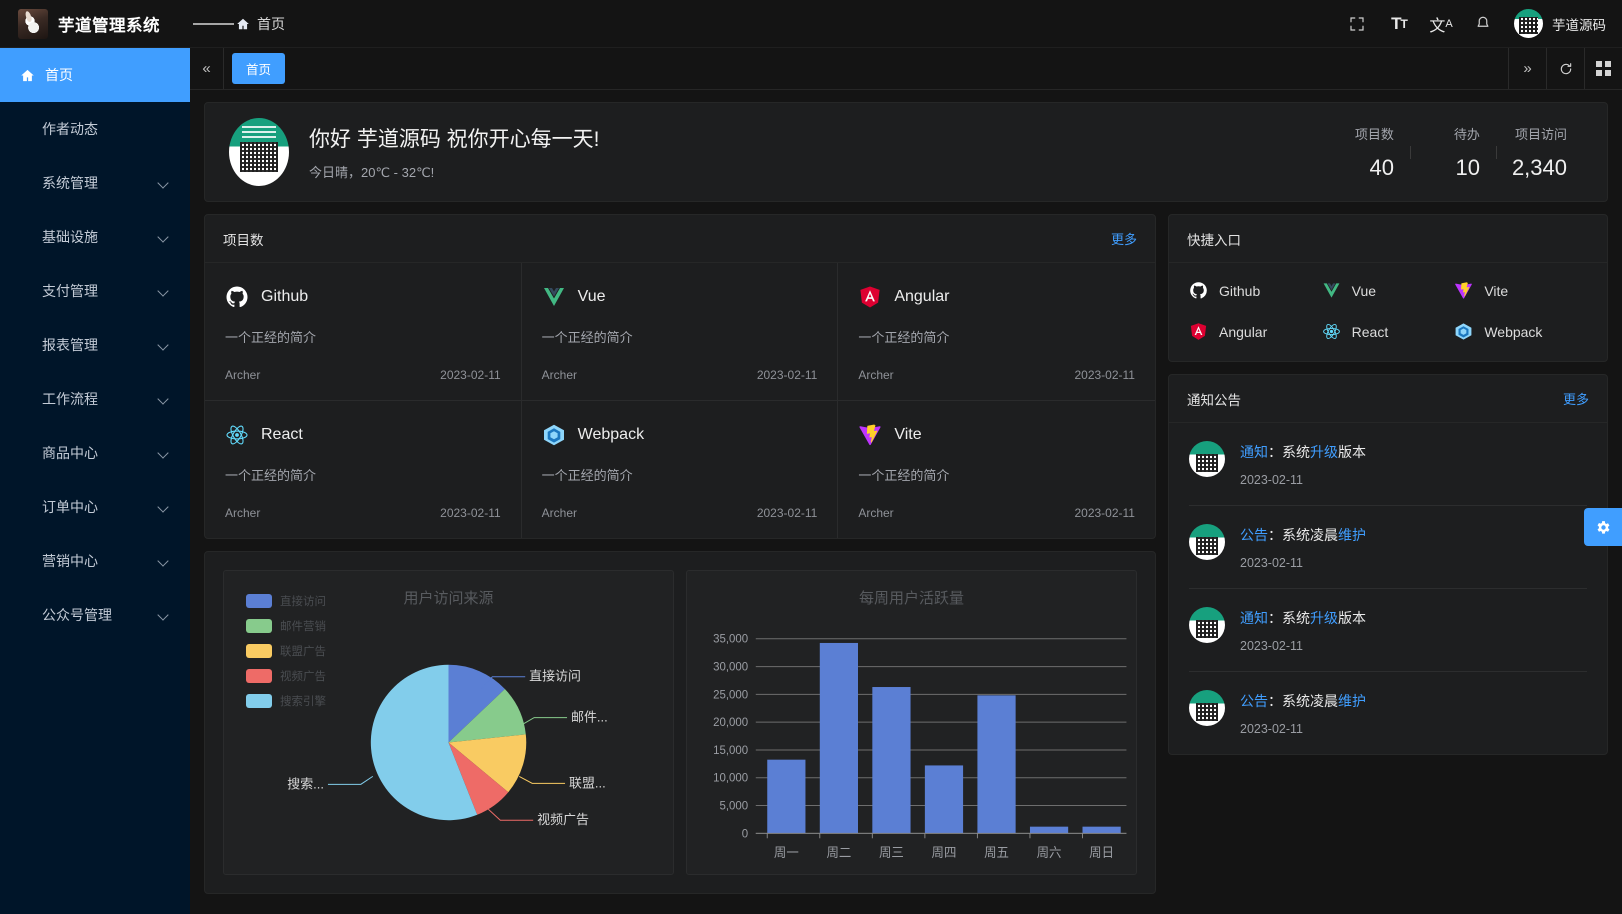 Image resolution: width=1622 pixels, height=914 pixels. Describe the element at coordinates (95, 129) in the screenshot. I see `sidebar-item-author-news: 作者动态` at that location.